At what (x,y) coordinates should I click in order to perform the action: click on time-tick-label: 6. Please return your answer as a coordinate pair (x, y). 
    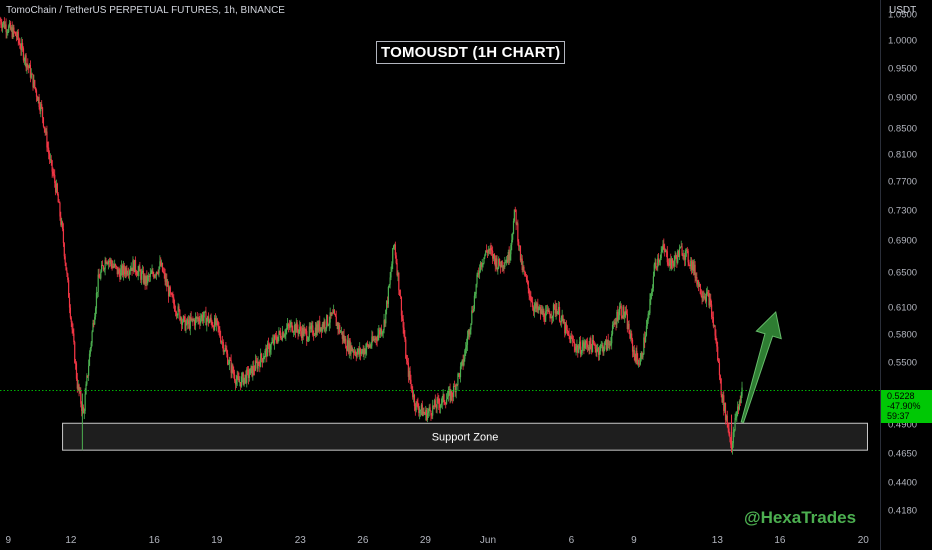
    Looking at the image, I should click on (571, 540).